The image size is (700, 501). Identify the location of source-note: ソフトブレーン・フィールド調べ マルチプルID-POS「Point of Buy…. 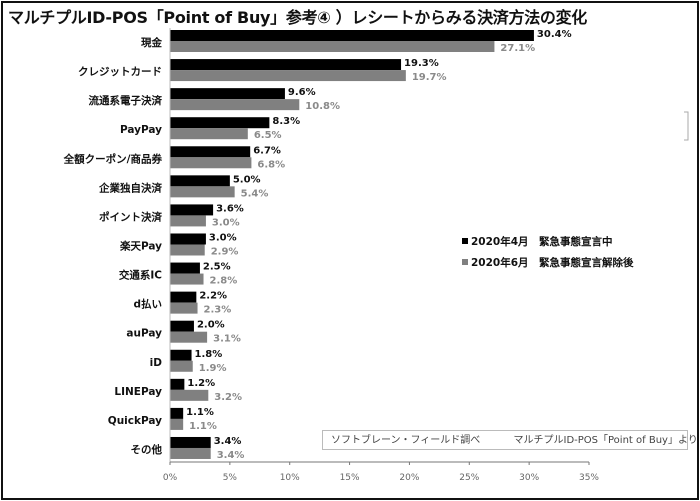
(510, 440).